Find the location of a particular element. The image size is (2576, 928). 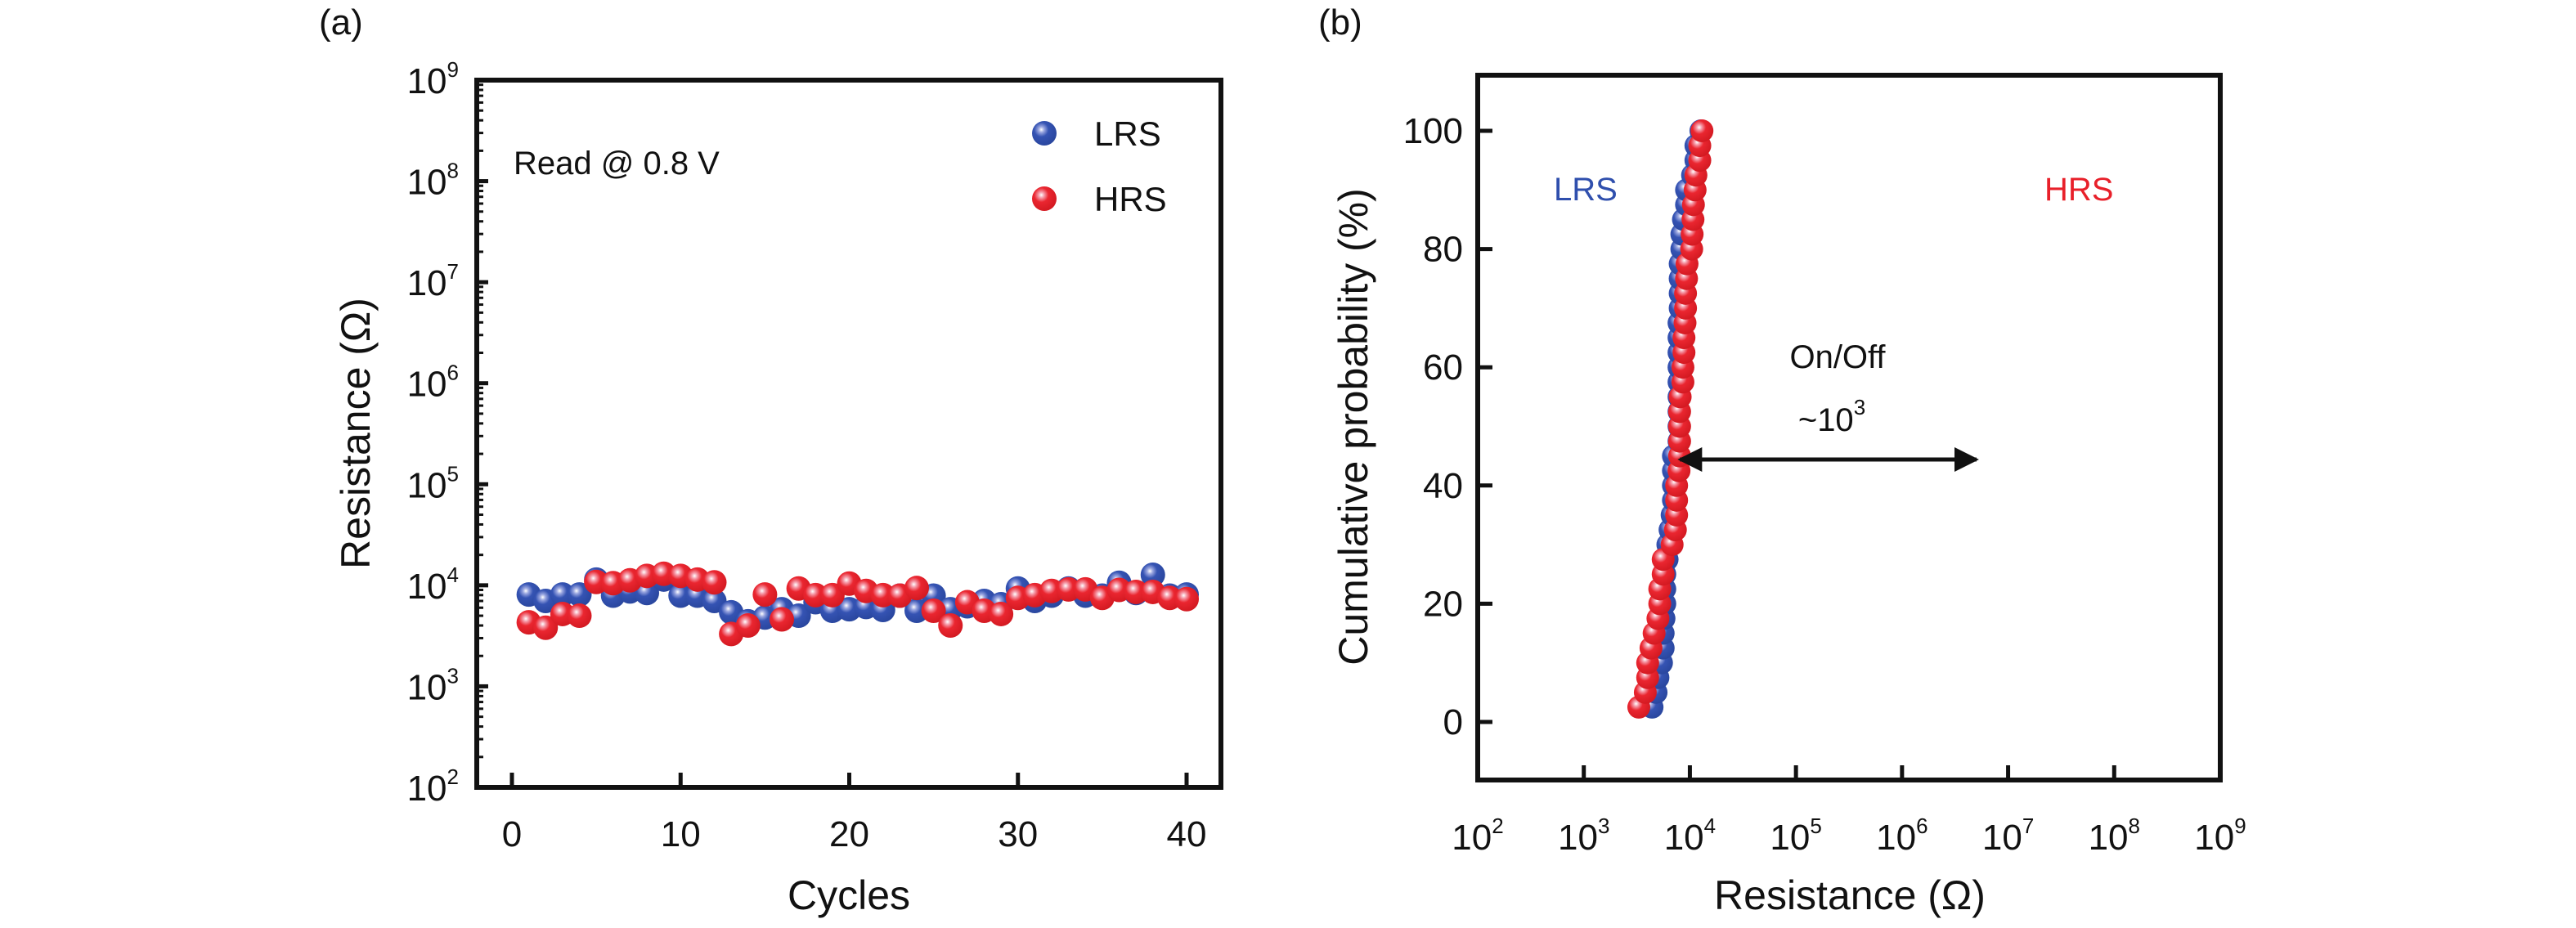

panel-b-hrs-label: HRS is located at coordinates (2078, 190).